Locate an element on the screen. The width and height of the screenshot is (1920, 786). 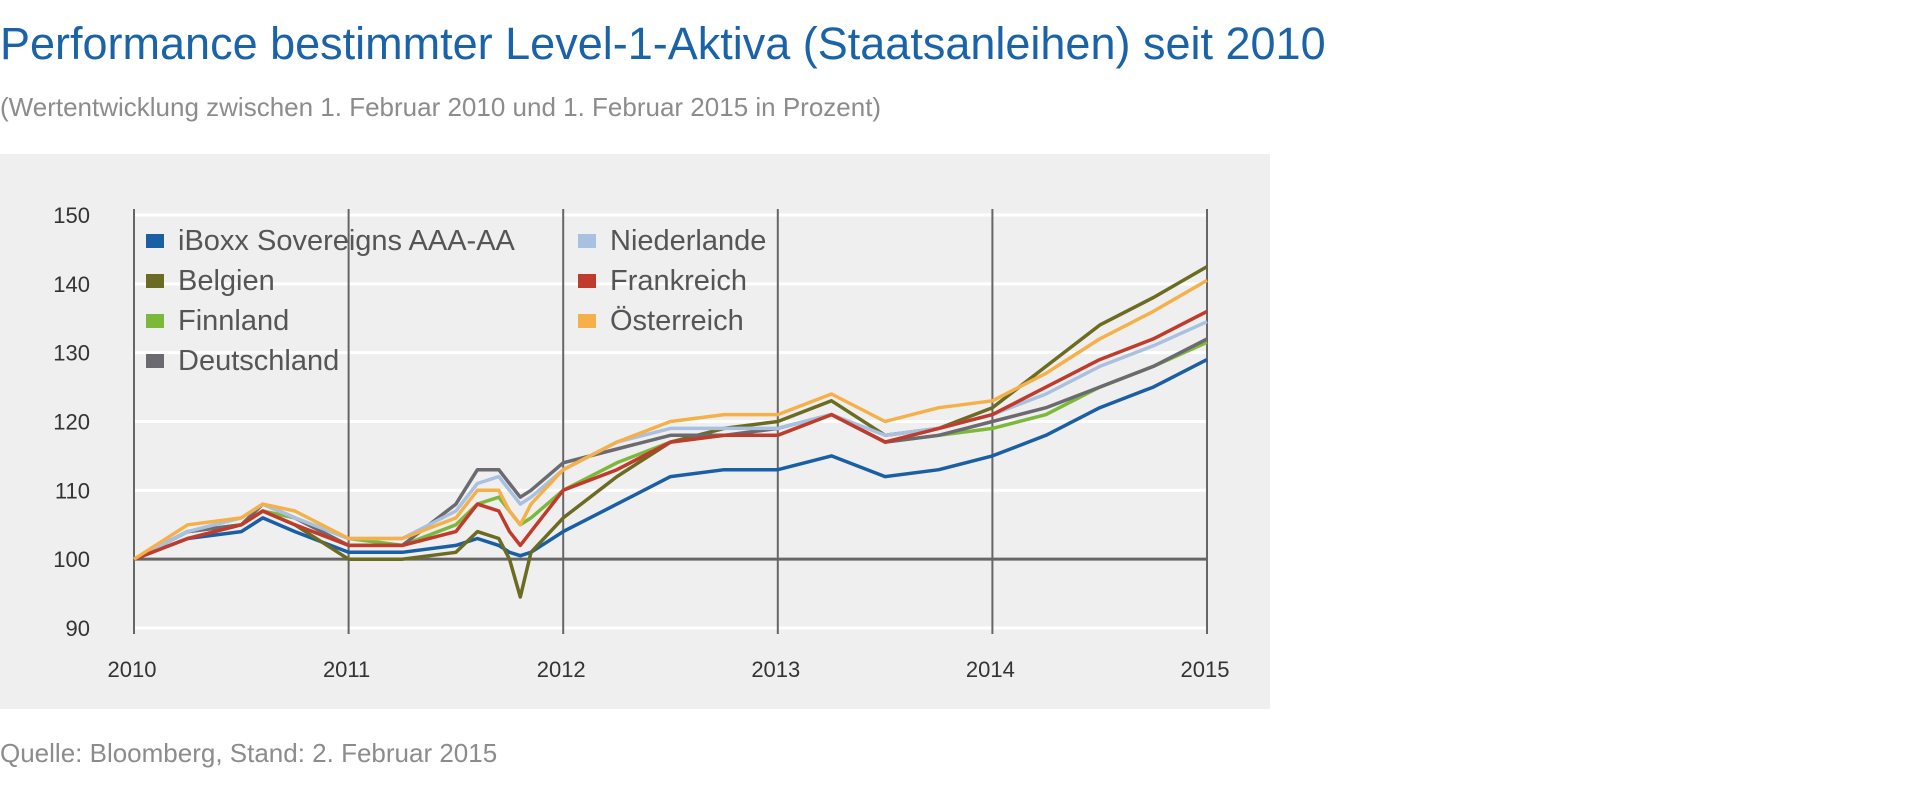
legend-label: Österreich is located at coordinates (677, 321).